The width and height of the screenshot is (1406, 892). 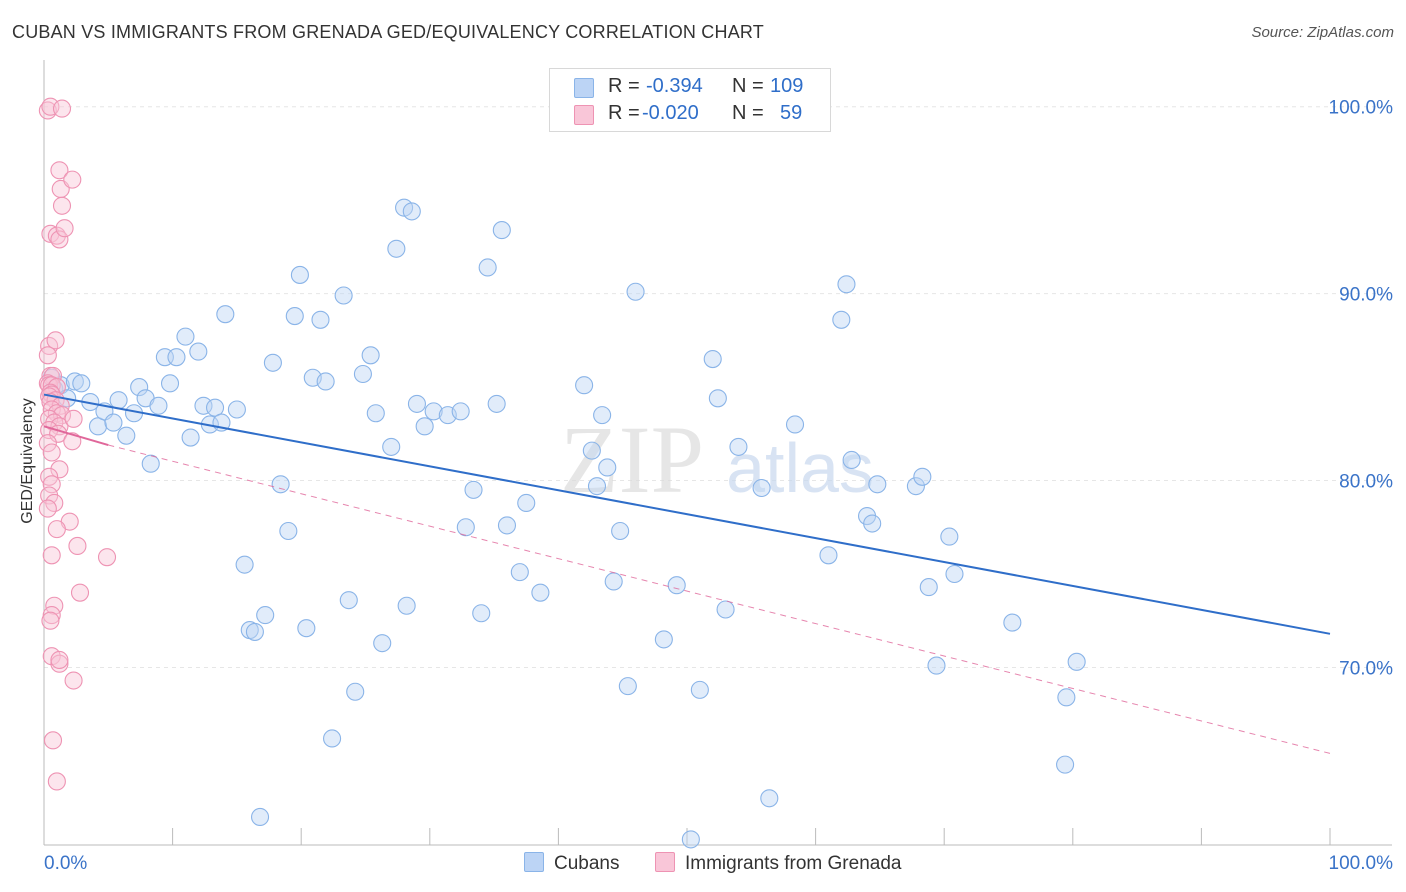 I want to click on legend-swatch-cubans, so click(x=584, y=88).